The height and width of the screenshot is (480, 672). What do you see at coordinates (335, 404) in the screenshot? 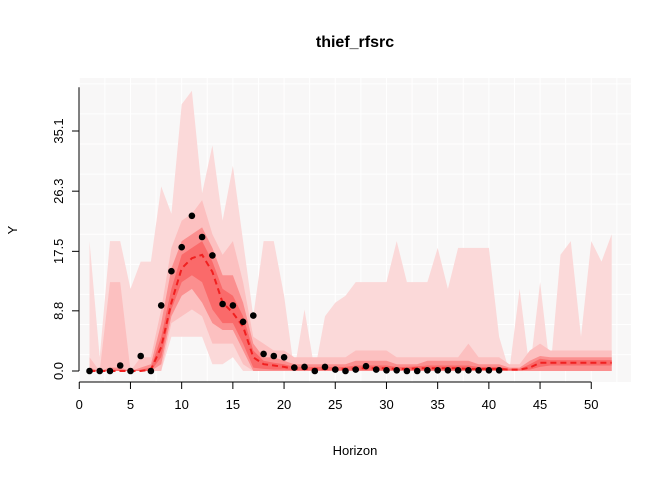
I see `x-tick-label: 25` at bounding box center [335, 404].